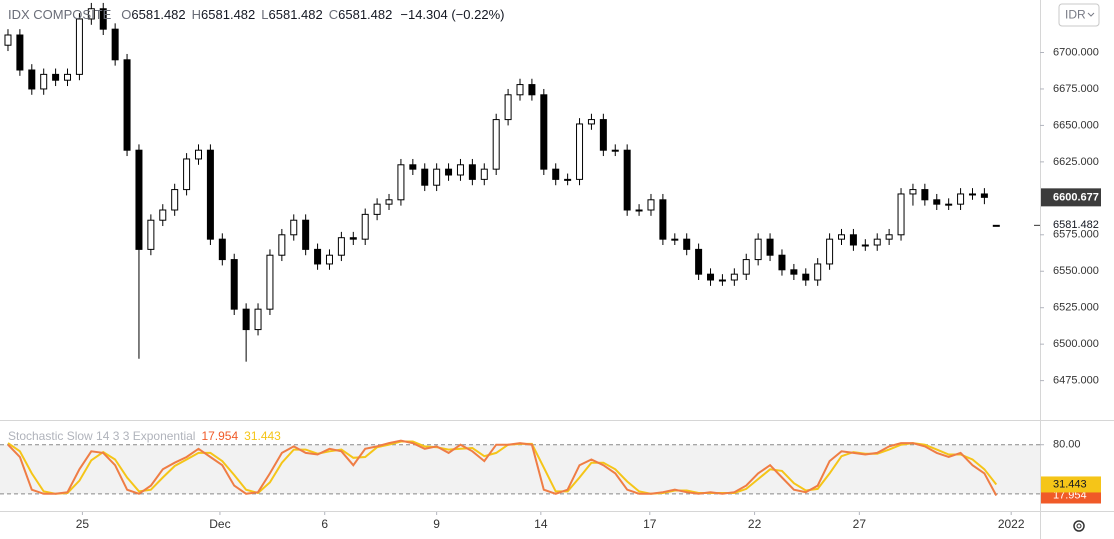  Describe the element at coordinates (1076, 271) in the screenshot. I see `y-tick-label: 6550.000` at that location.